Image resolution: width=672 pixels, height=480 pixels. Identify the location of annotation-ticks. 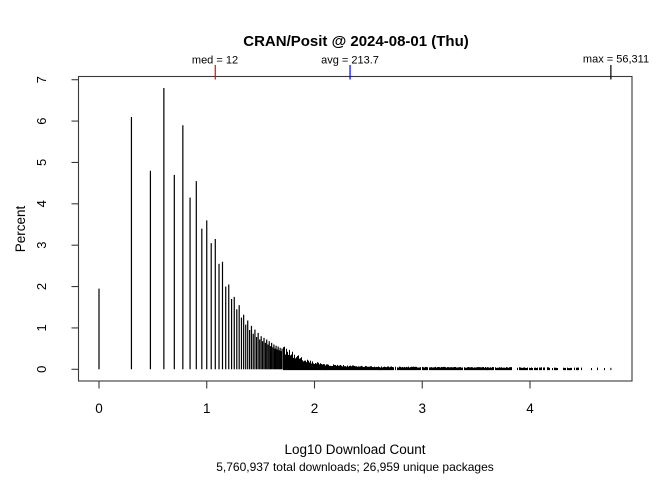
(413, 72).